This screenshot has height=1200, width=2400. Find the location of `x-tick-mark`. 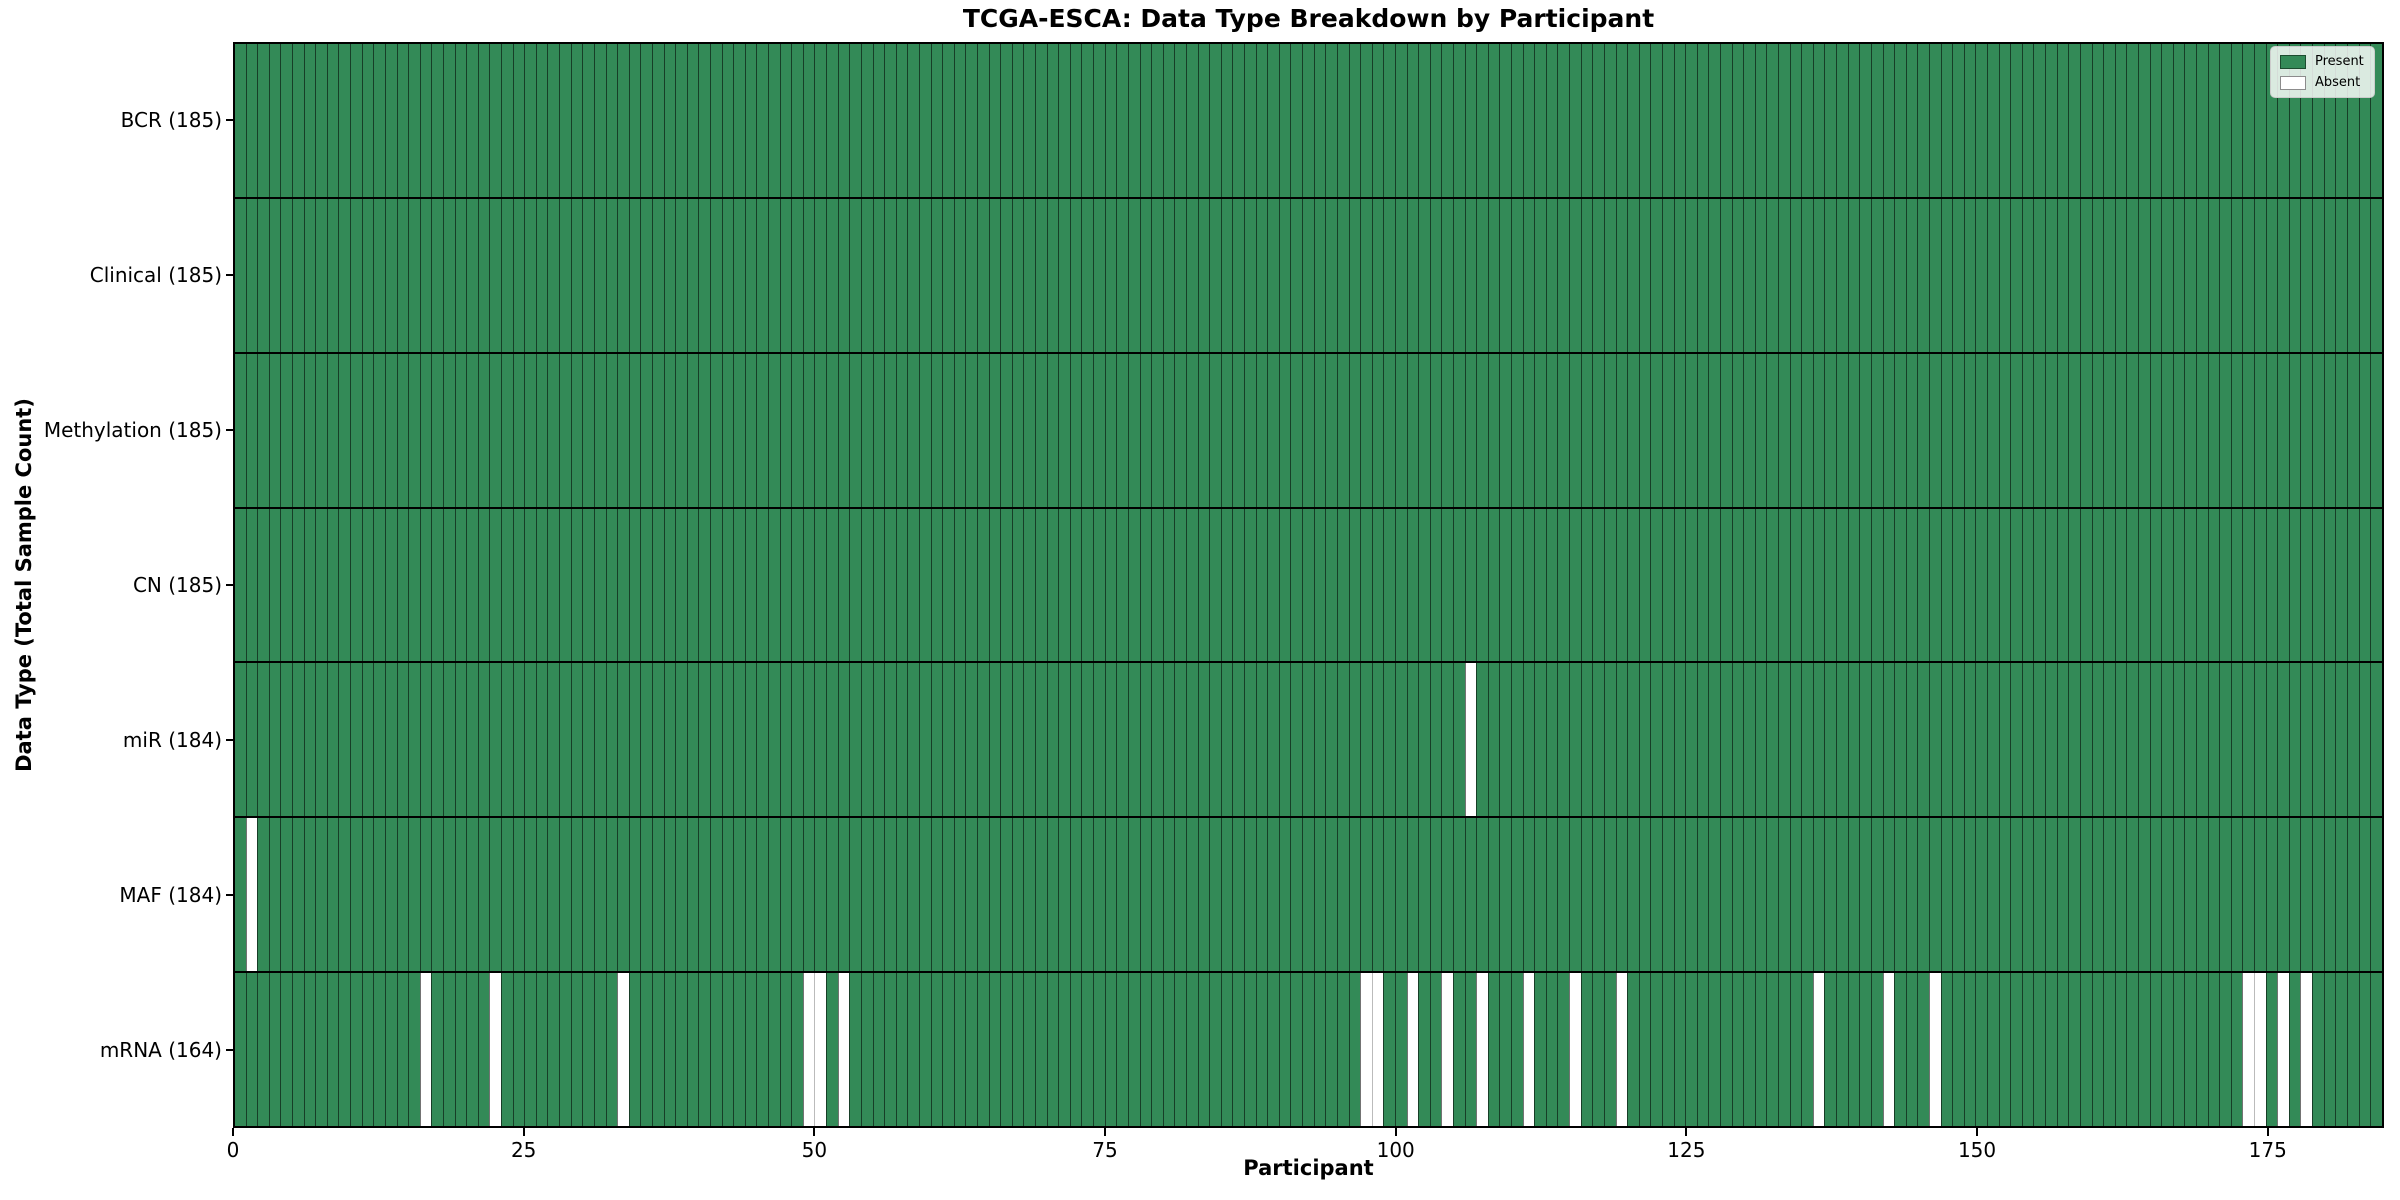

x-tick-mark is located at coordinates (523, 1132).